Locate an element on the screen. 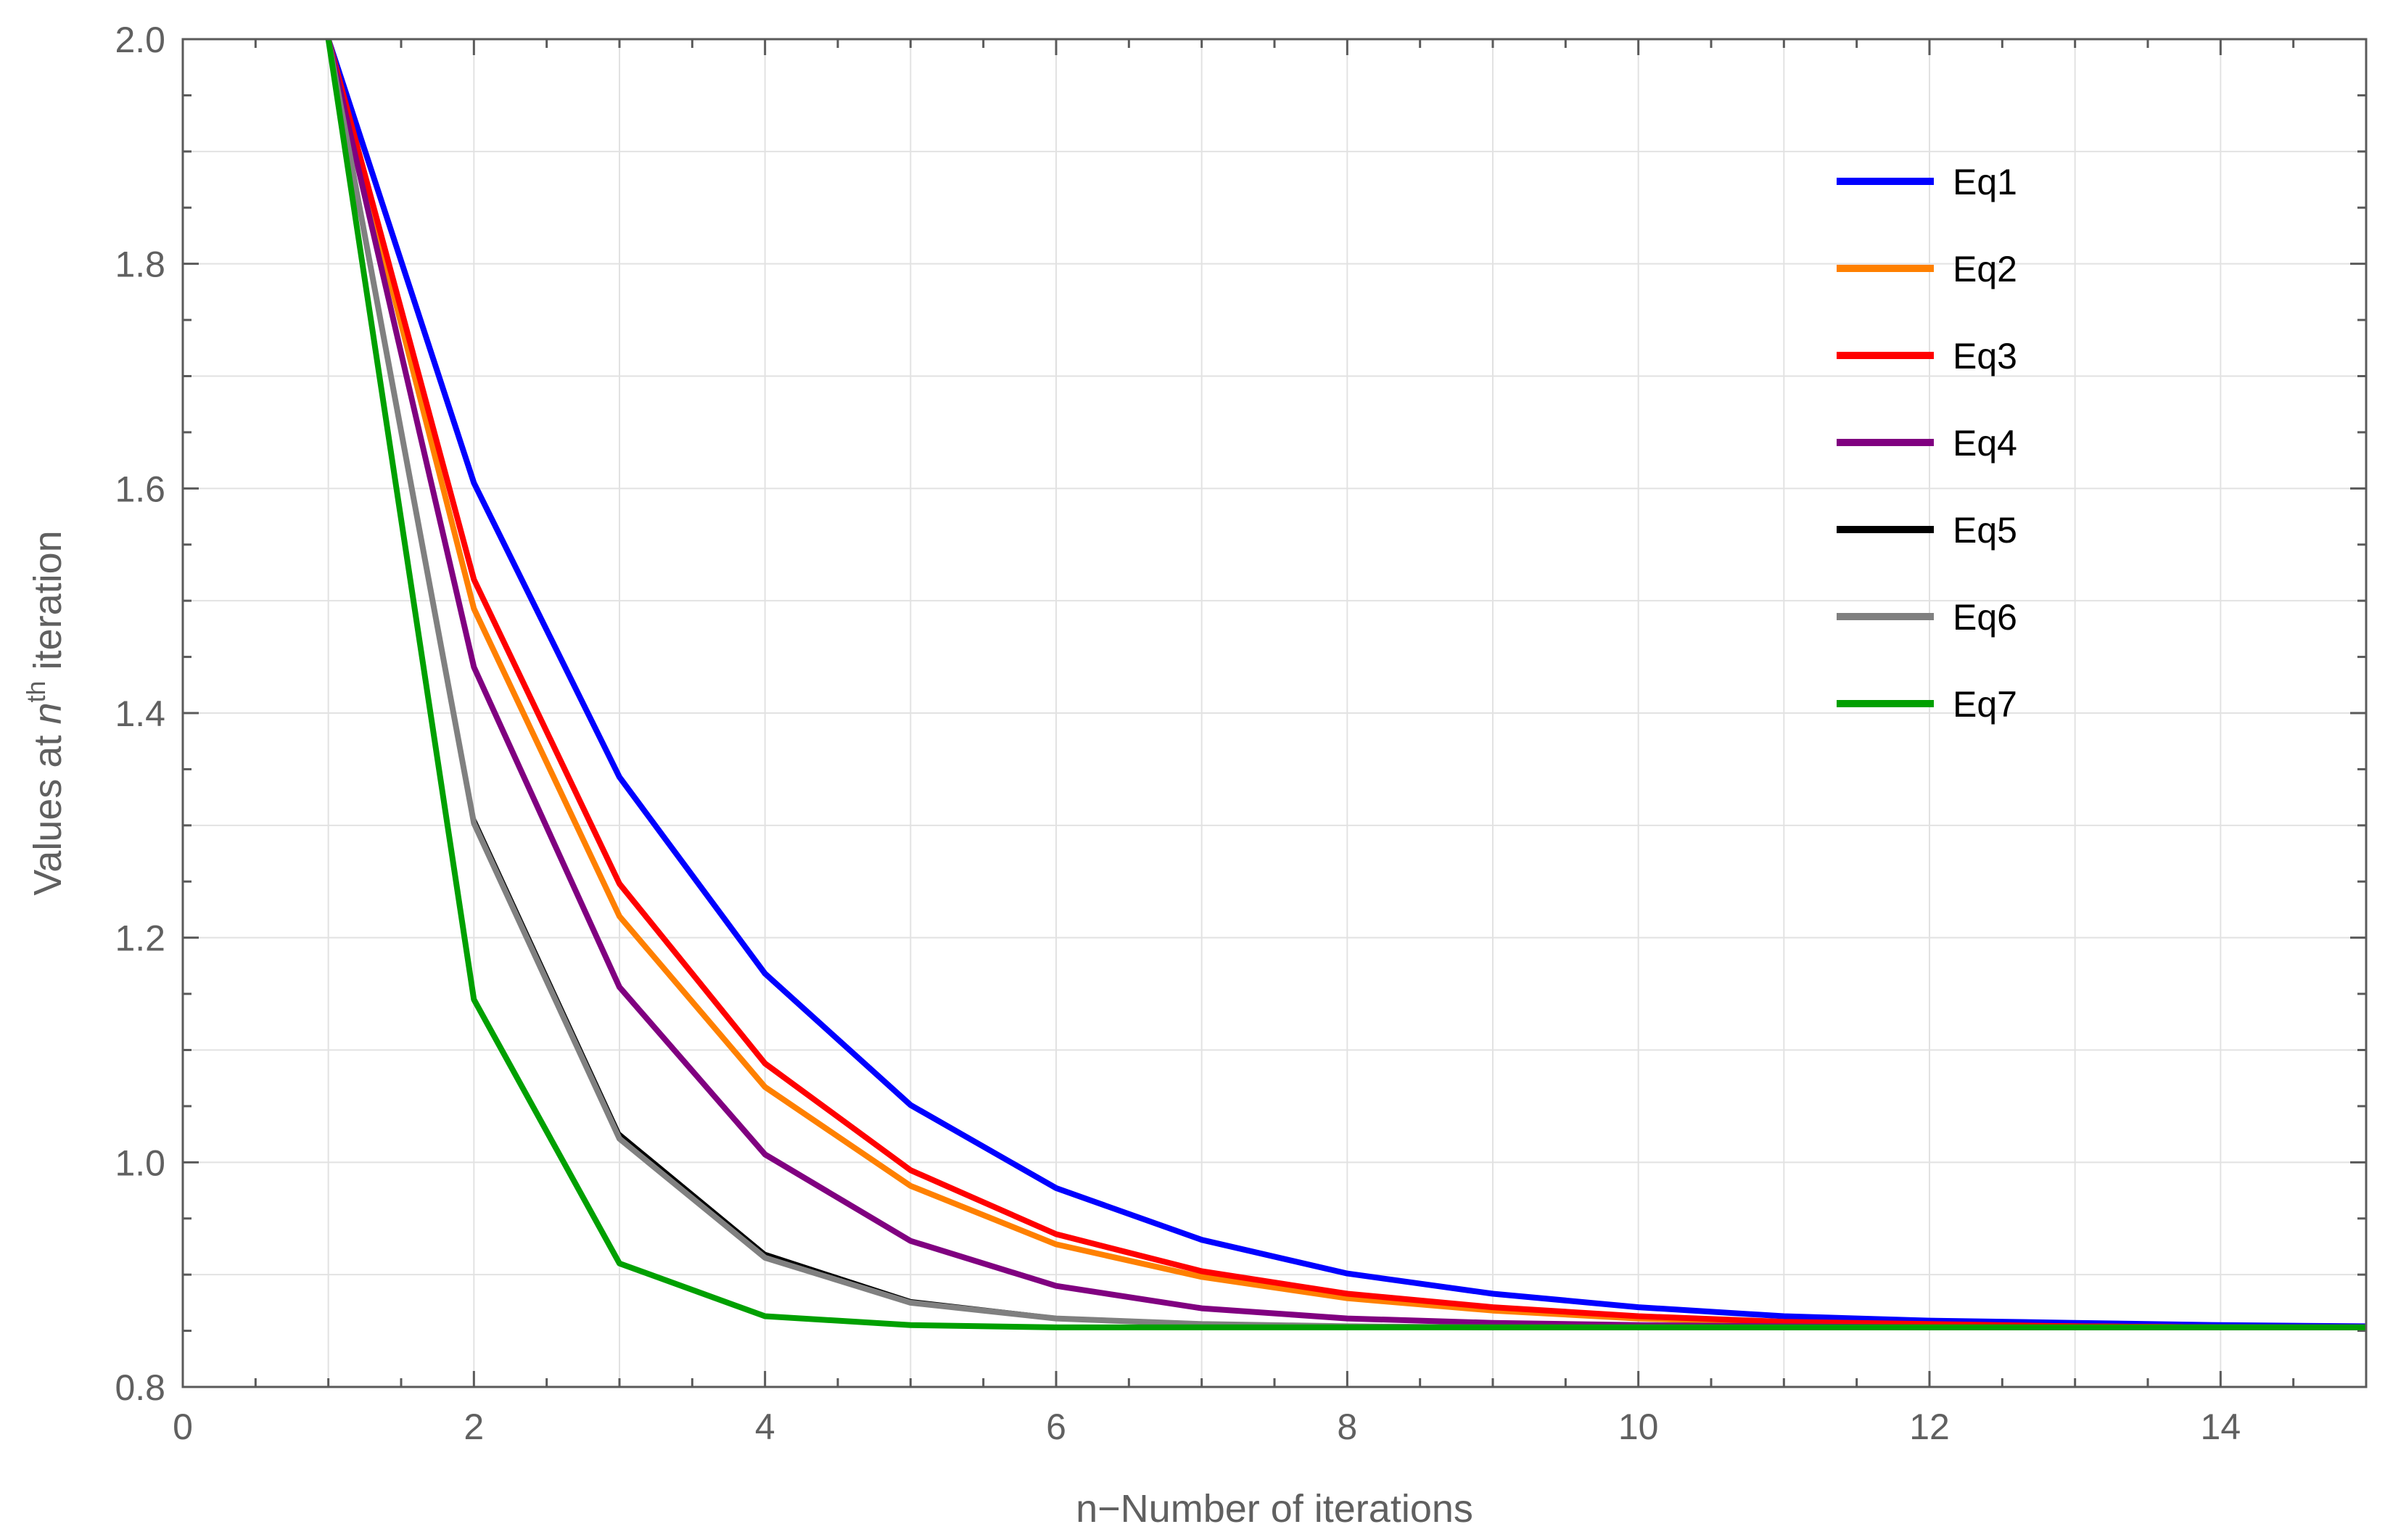  legend-label-eq4: Eq4 is located at coordinates (1985, 444).